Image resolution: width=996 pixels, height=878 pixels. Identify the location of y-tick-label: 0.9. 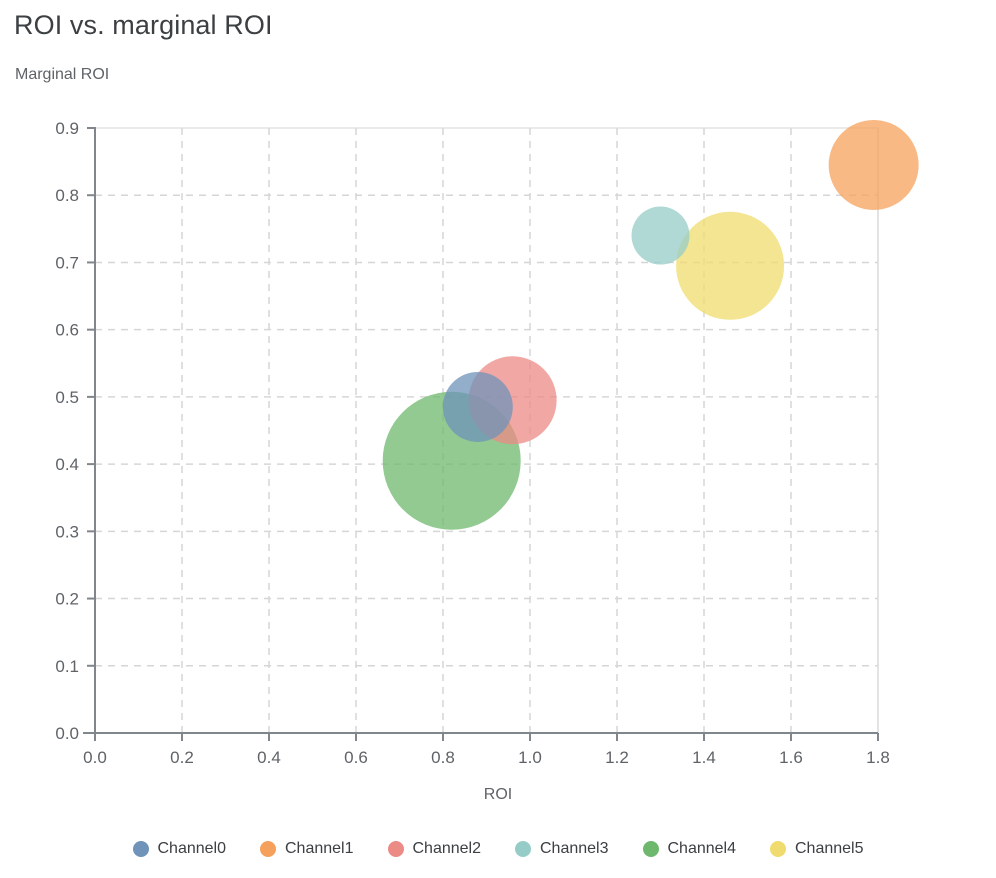
(67, 128).